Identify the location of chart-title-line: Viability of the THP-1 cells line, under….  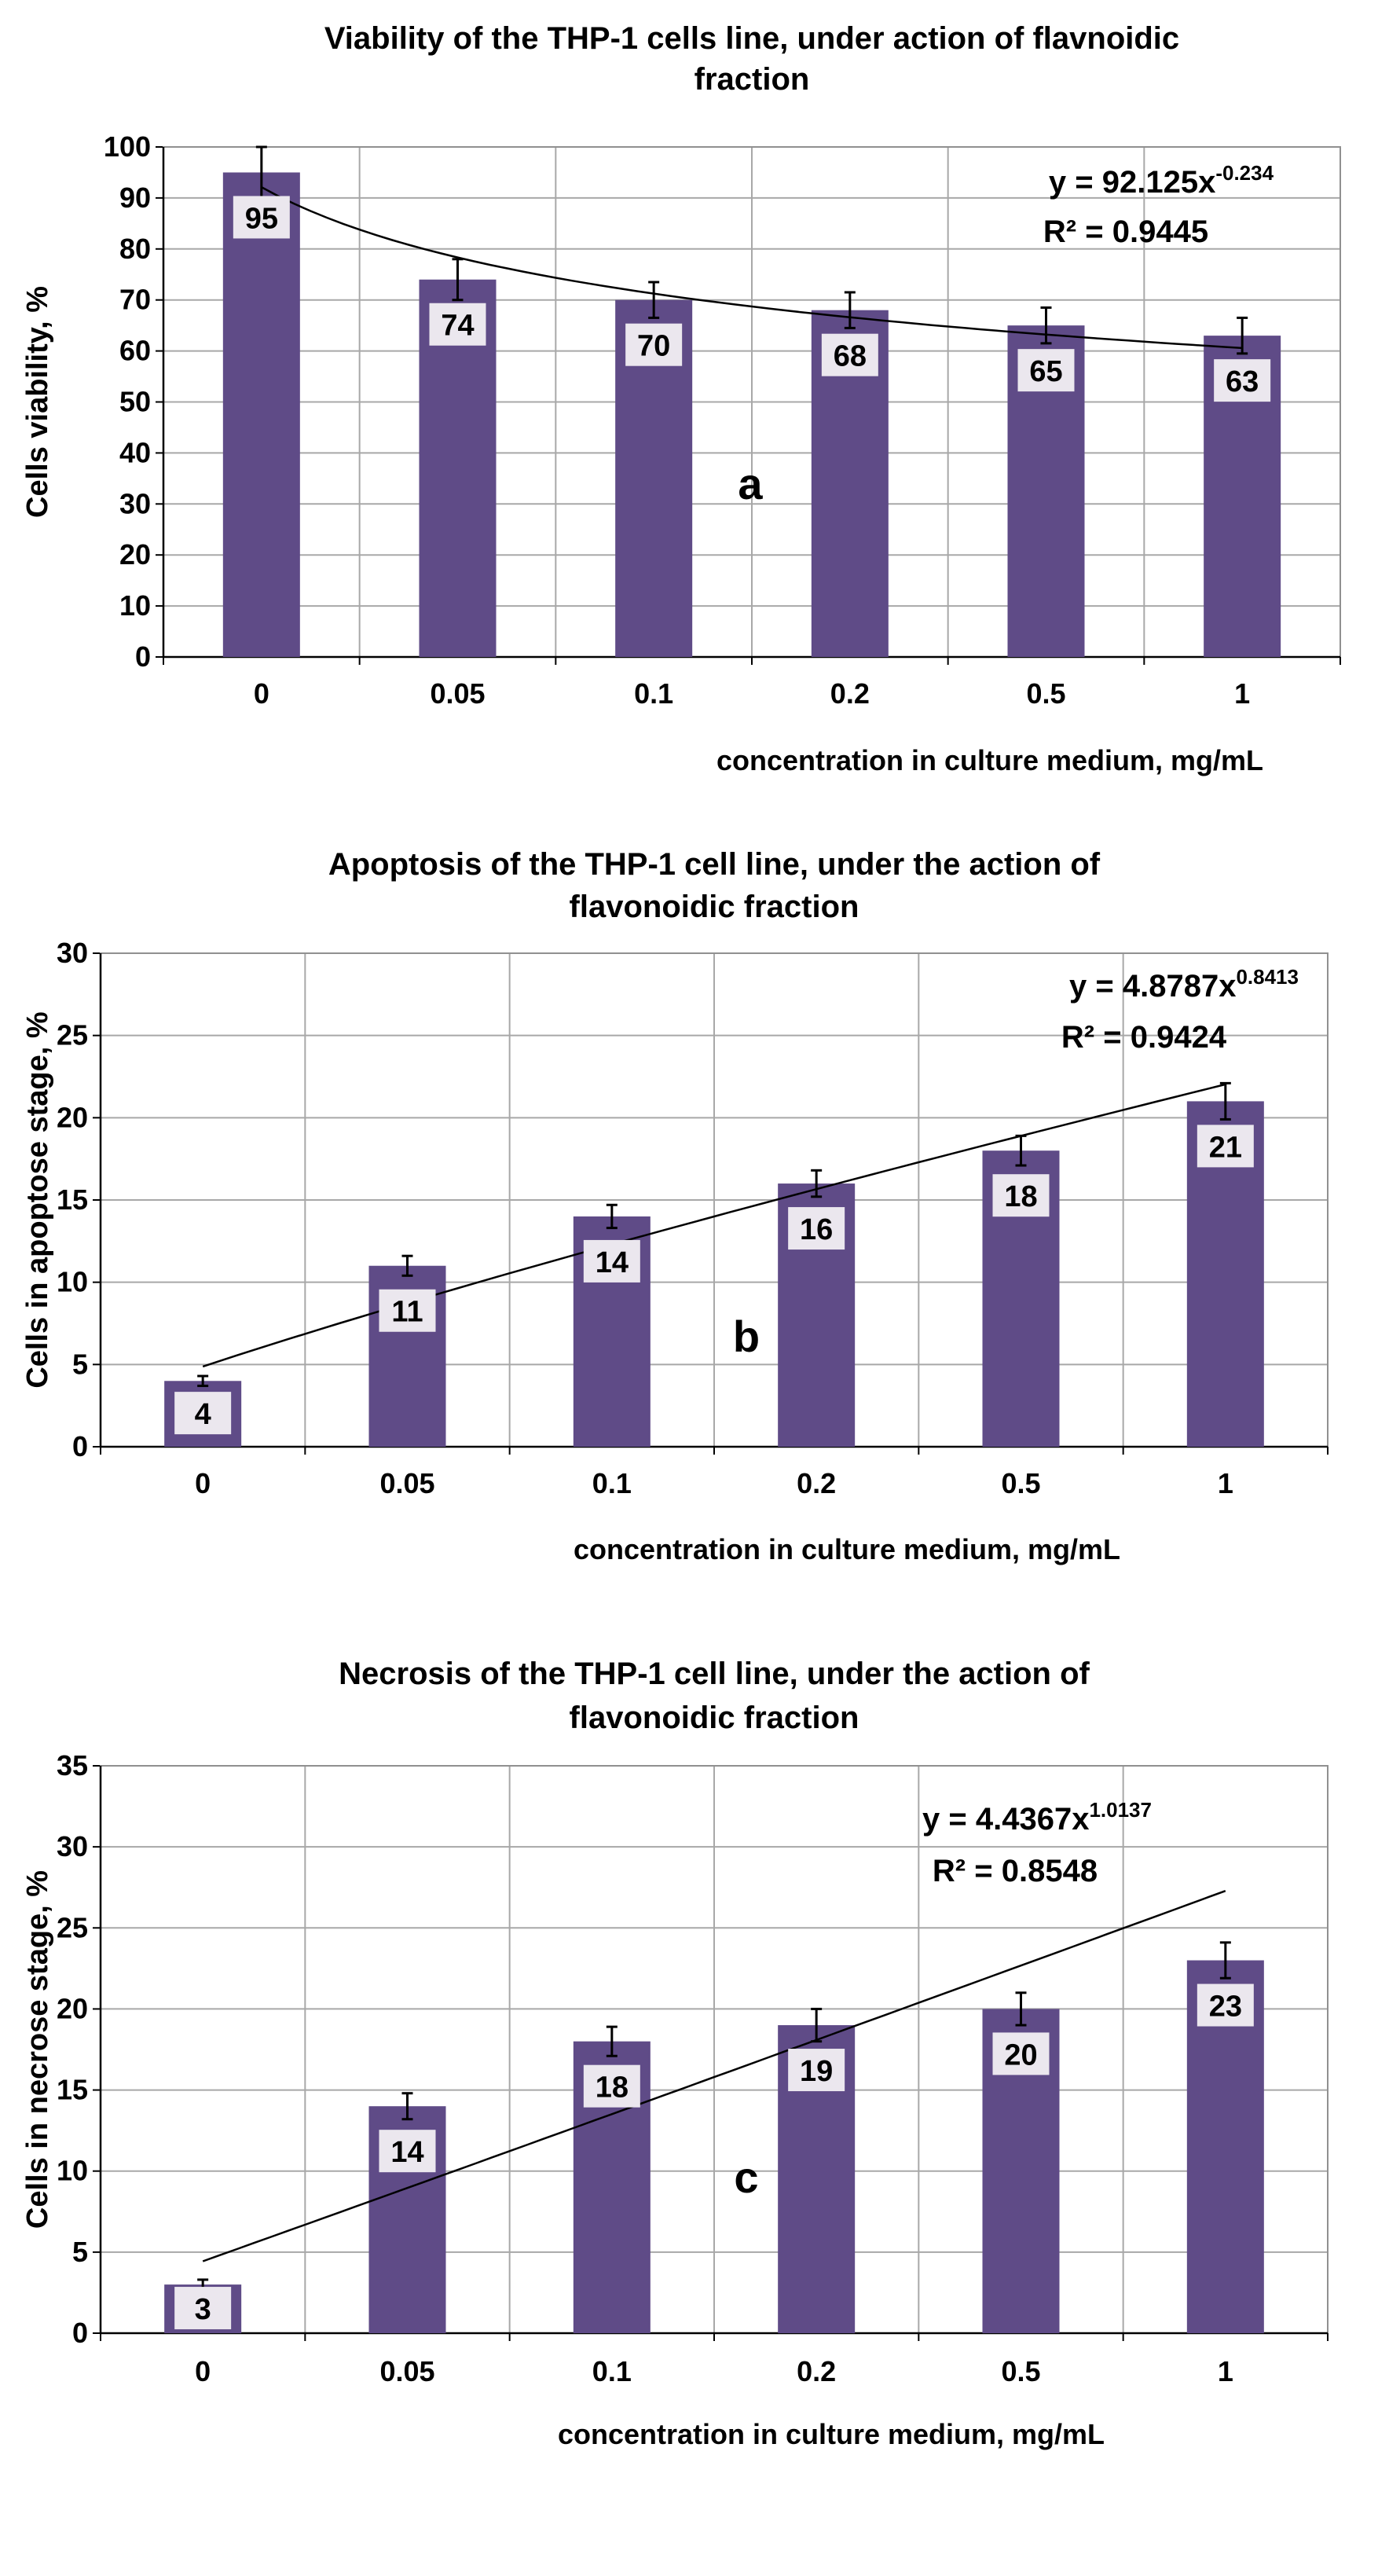
(751, 38).